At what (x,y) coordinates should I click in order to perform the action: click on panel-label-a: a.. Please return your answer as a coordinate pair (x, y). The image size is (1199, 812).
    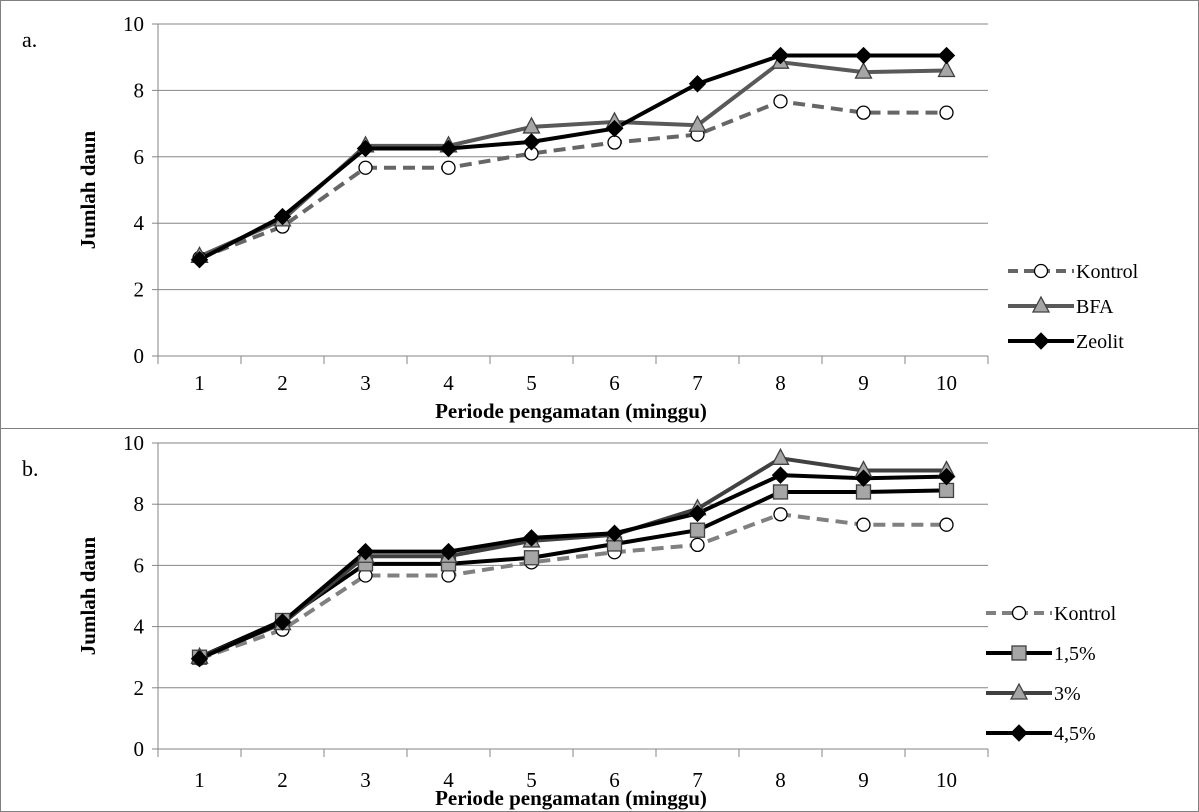
    Looking at the image, I should click on (29, 39).